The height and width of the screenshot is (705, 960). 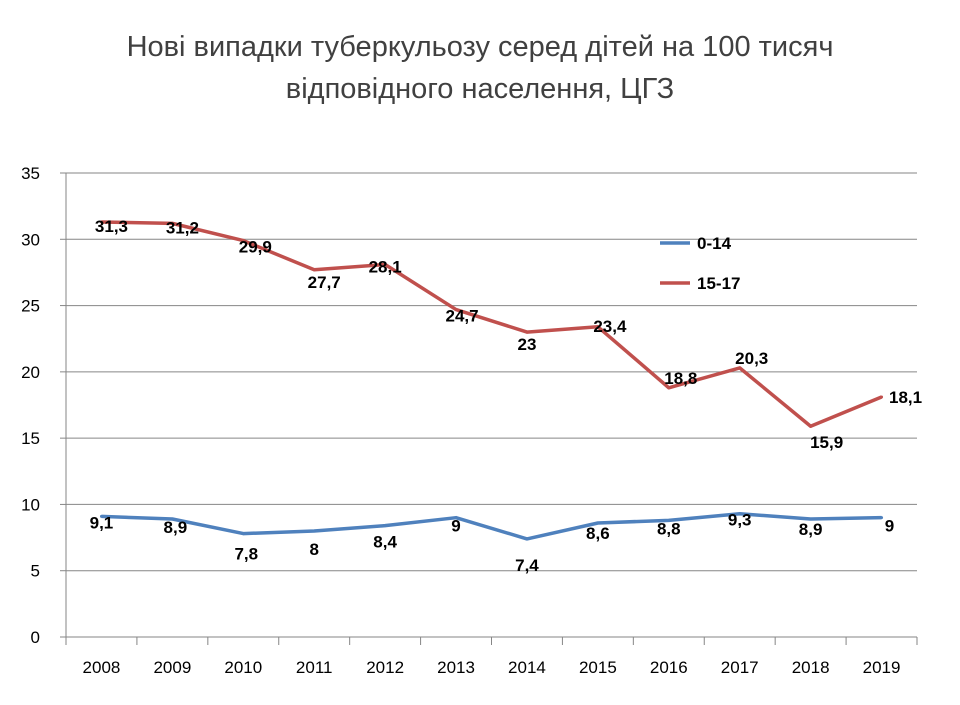 I want to click on data-point-15-17-2018, so click(x=811, y=426).